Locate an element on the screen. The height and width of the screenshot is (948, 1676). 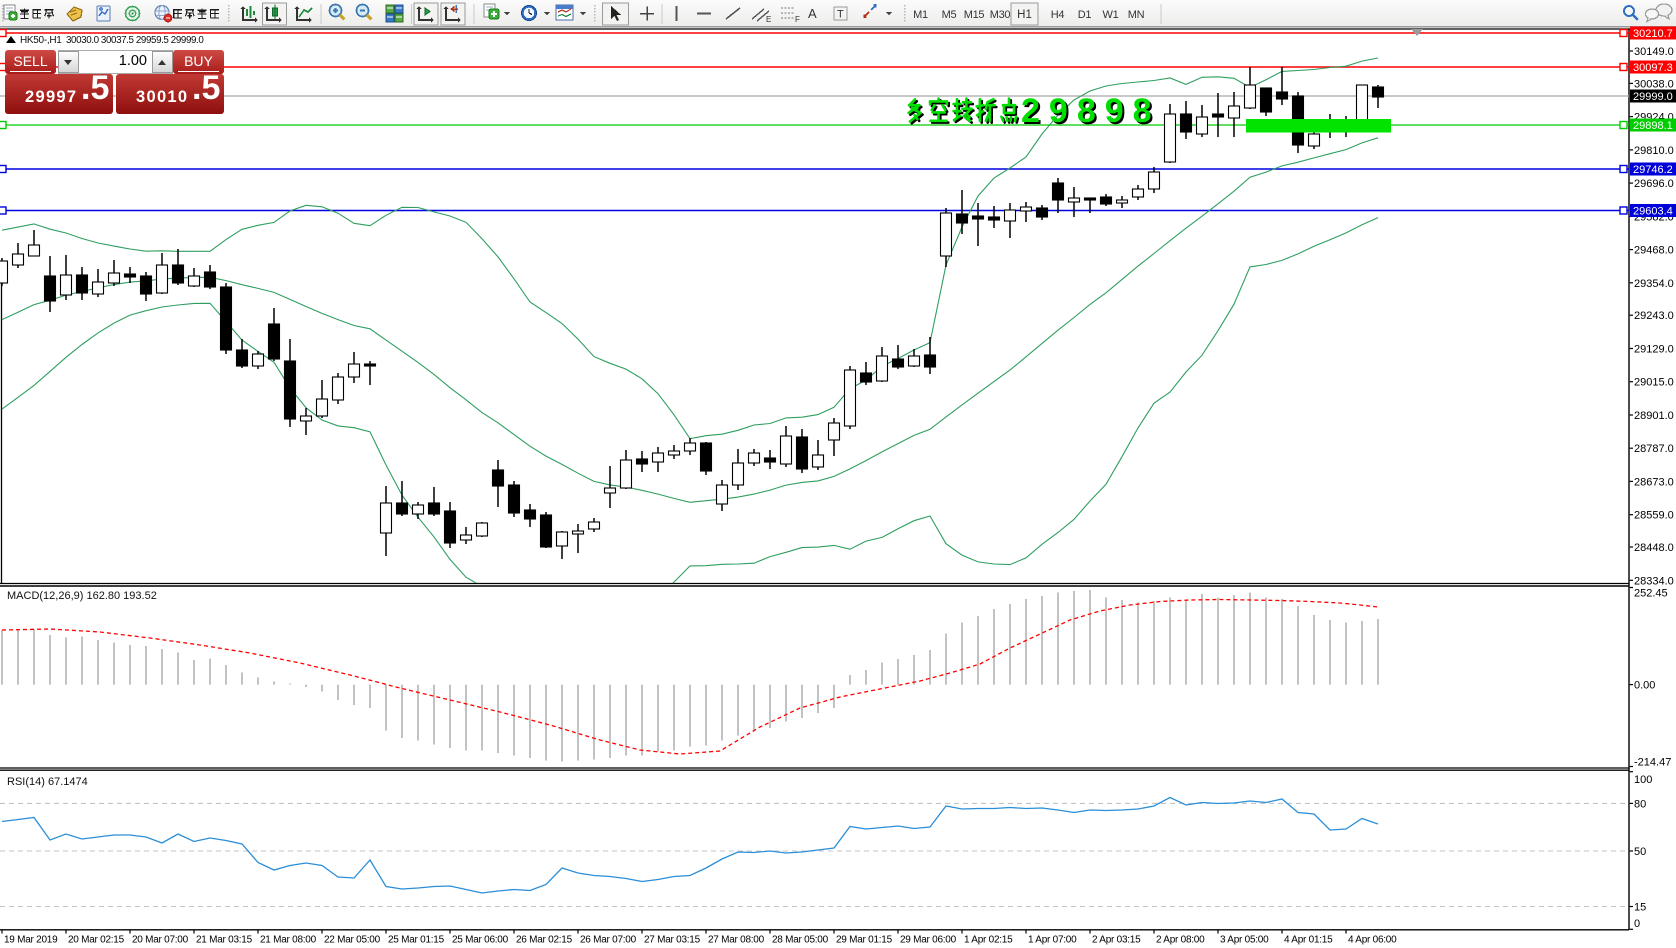
svg-text: MACD(12,26,9) 162.80 193.52 is located at coordinates (82, 596).